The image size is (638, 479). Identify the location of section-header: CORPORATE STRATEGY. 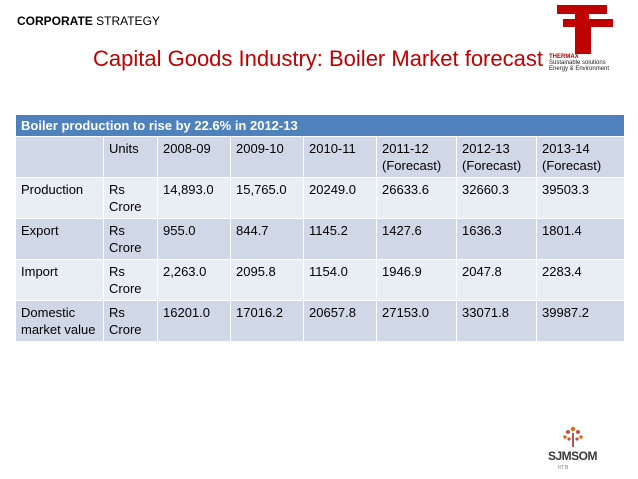
(88, 21).